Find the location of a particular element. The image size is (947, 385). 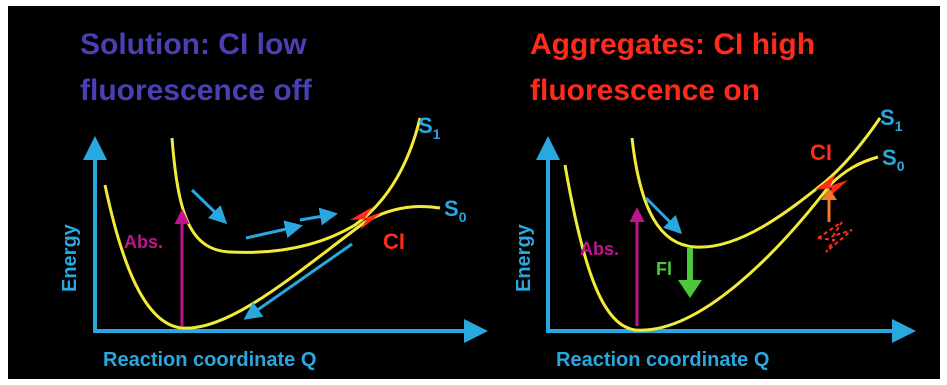

left-ci-spark-icon is located at coordinates (366, 218).